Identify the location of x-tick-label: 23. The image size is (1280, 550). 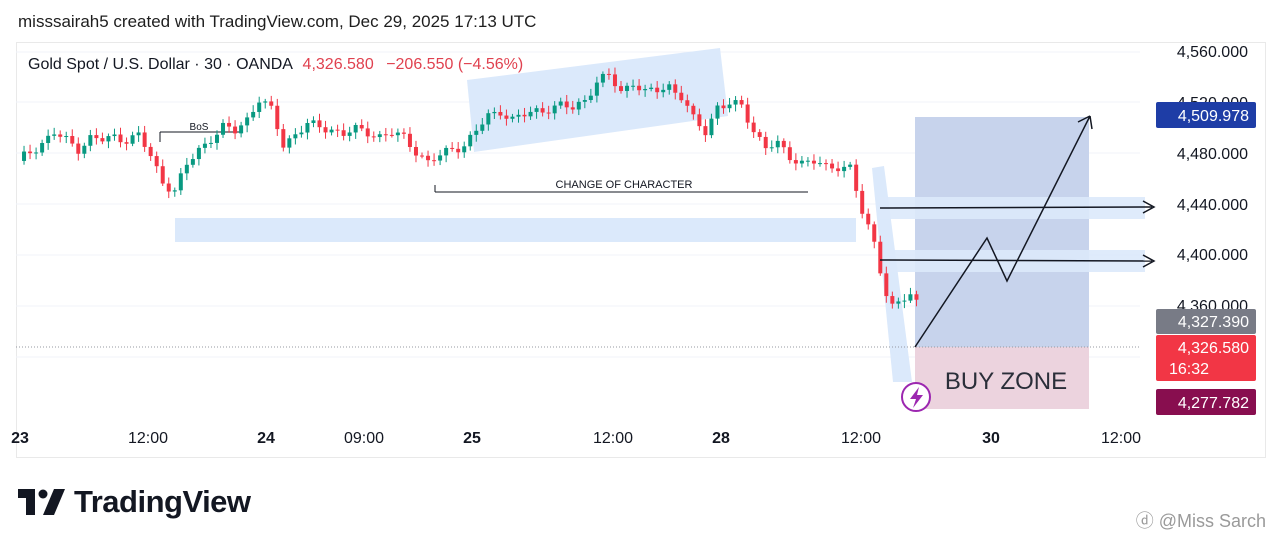
(20, 438).